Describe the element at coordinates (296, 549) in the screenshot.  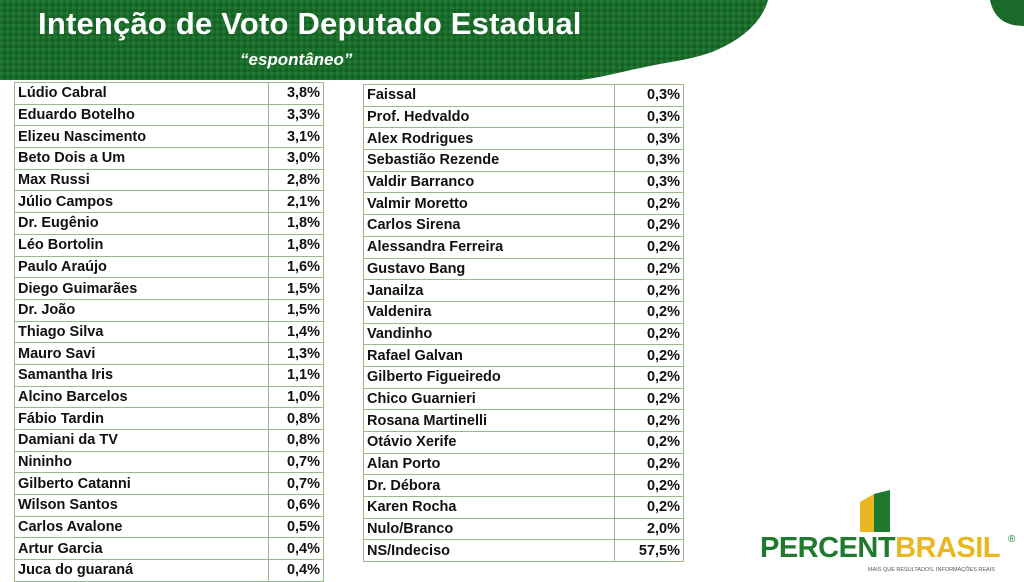
I see `vote-percentage: 0,4%` at that location.